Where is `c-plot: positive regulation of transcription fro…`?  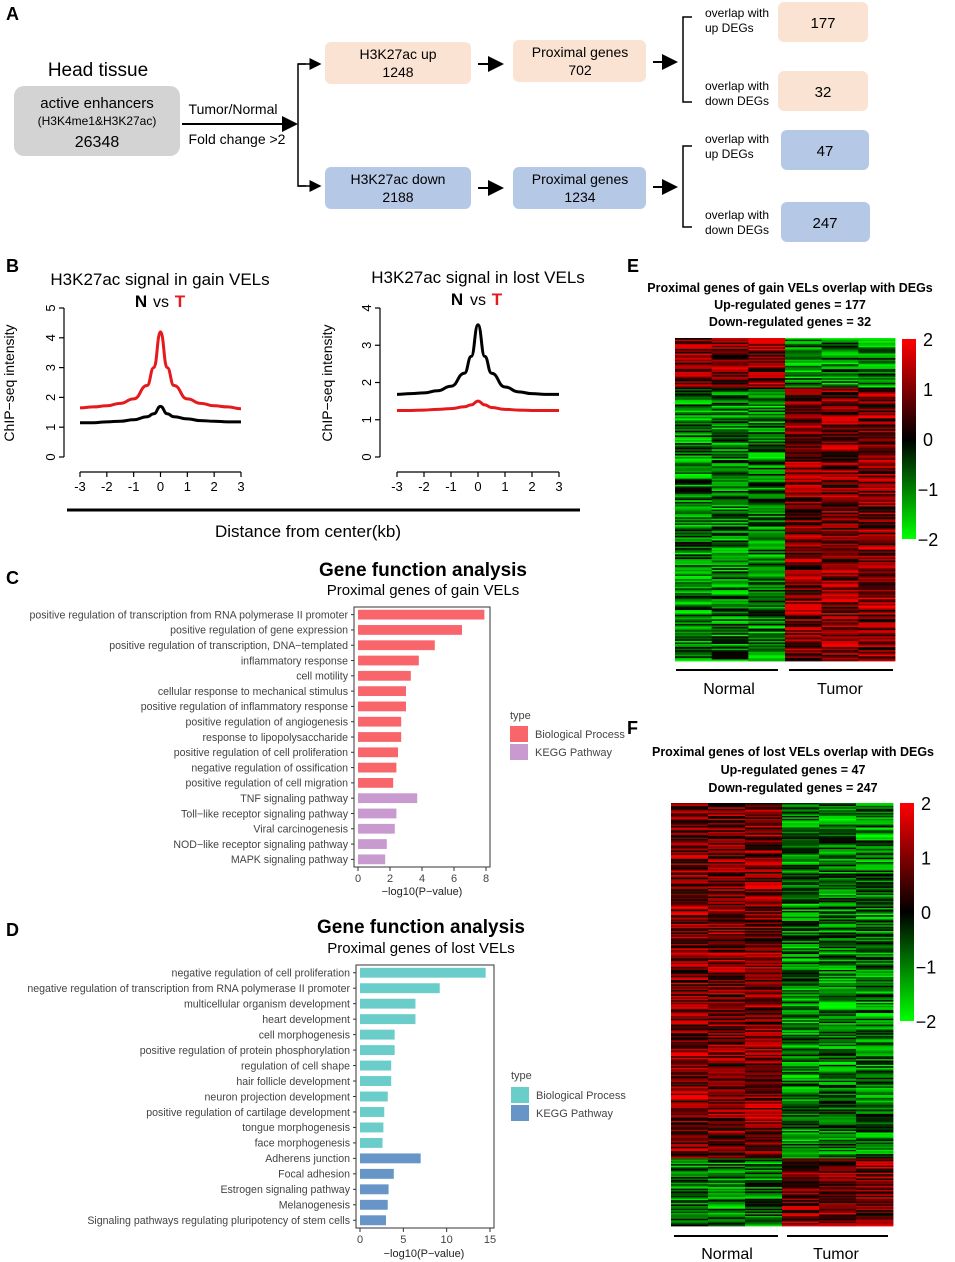 c-plot: positive regulation of transcription fro… is located at coordinates (260, 745).